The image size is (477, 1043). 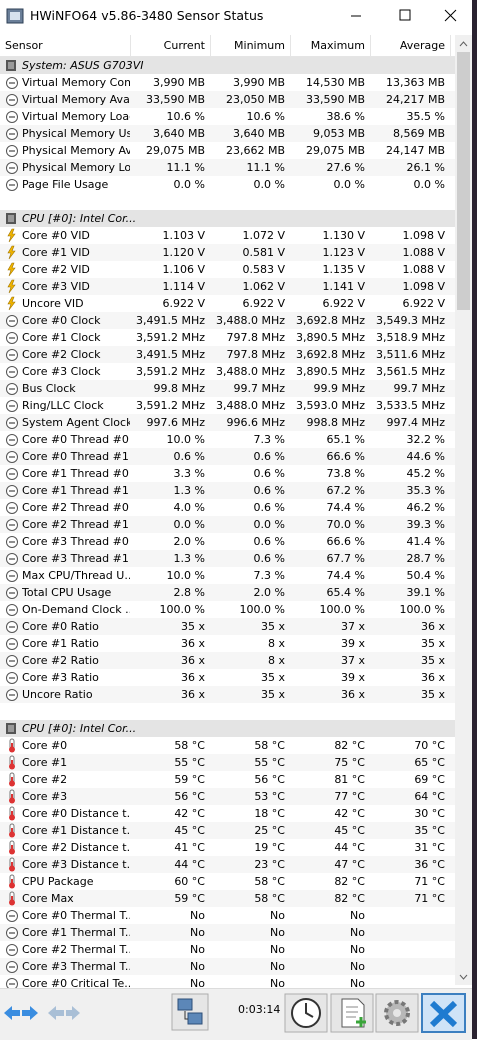 I want to click on sensor-name: Ring/LLC Clock, so click(x=63, y=405).